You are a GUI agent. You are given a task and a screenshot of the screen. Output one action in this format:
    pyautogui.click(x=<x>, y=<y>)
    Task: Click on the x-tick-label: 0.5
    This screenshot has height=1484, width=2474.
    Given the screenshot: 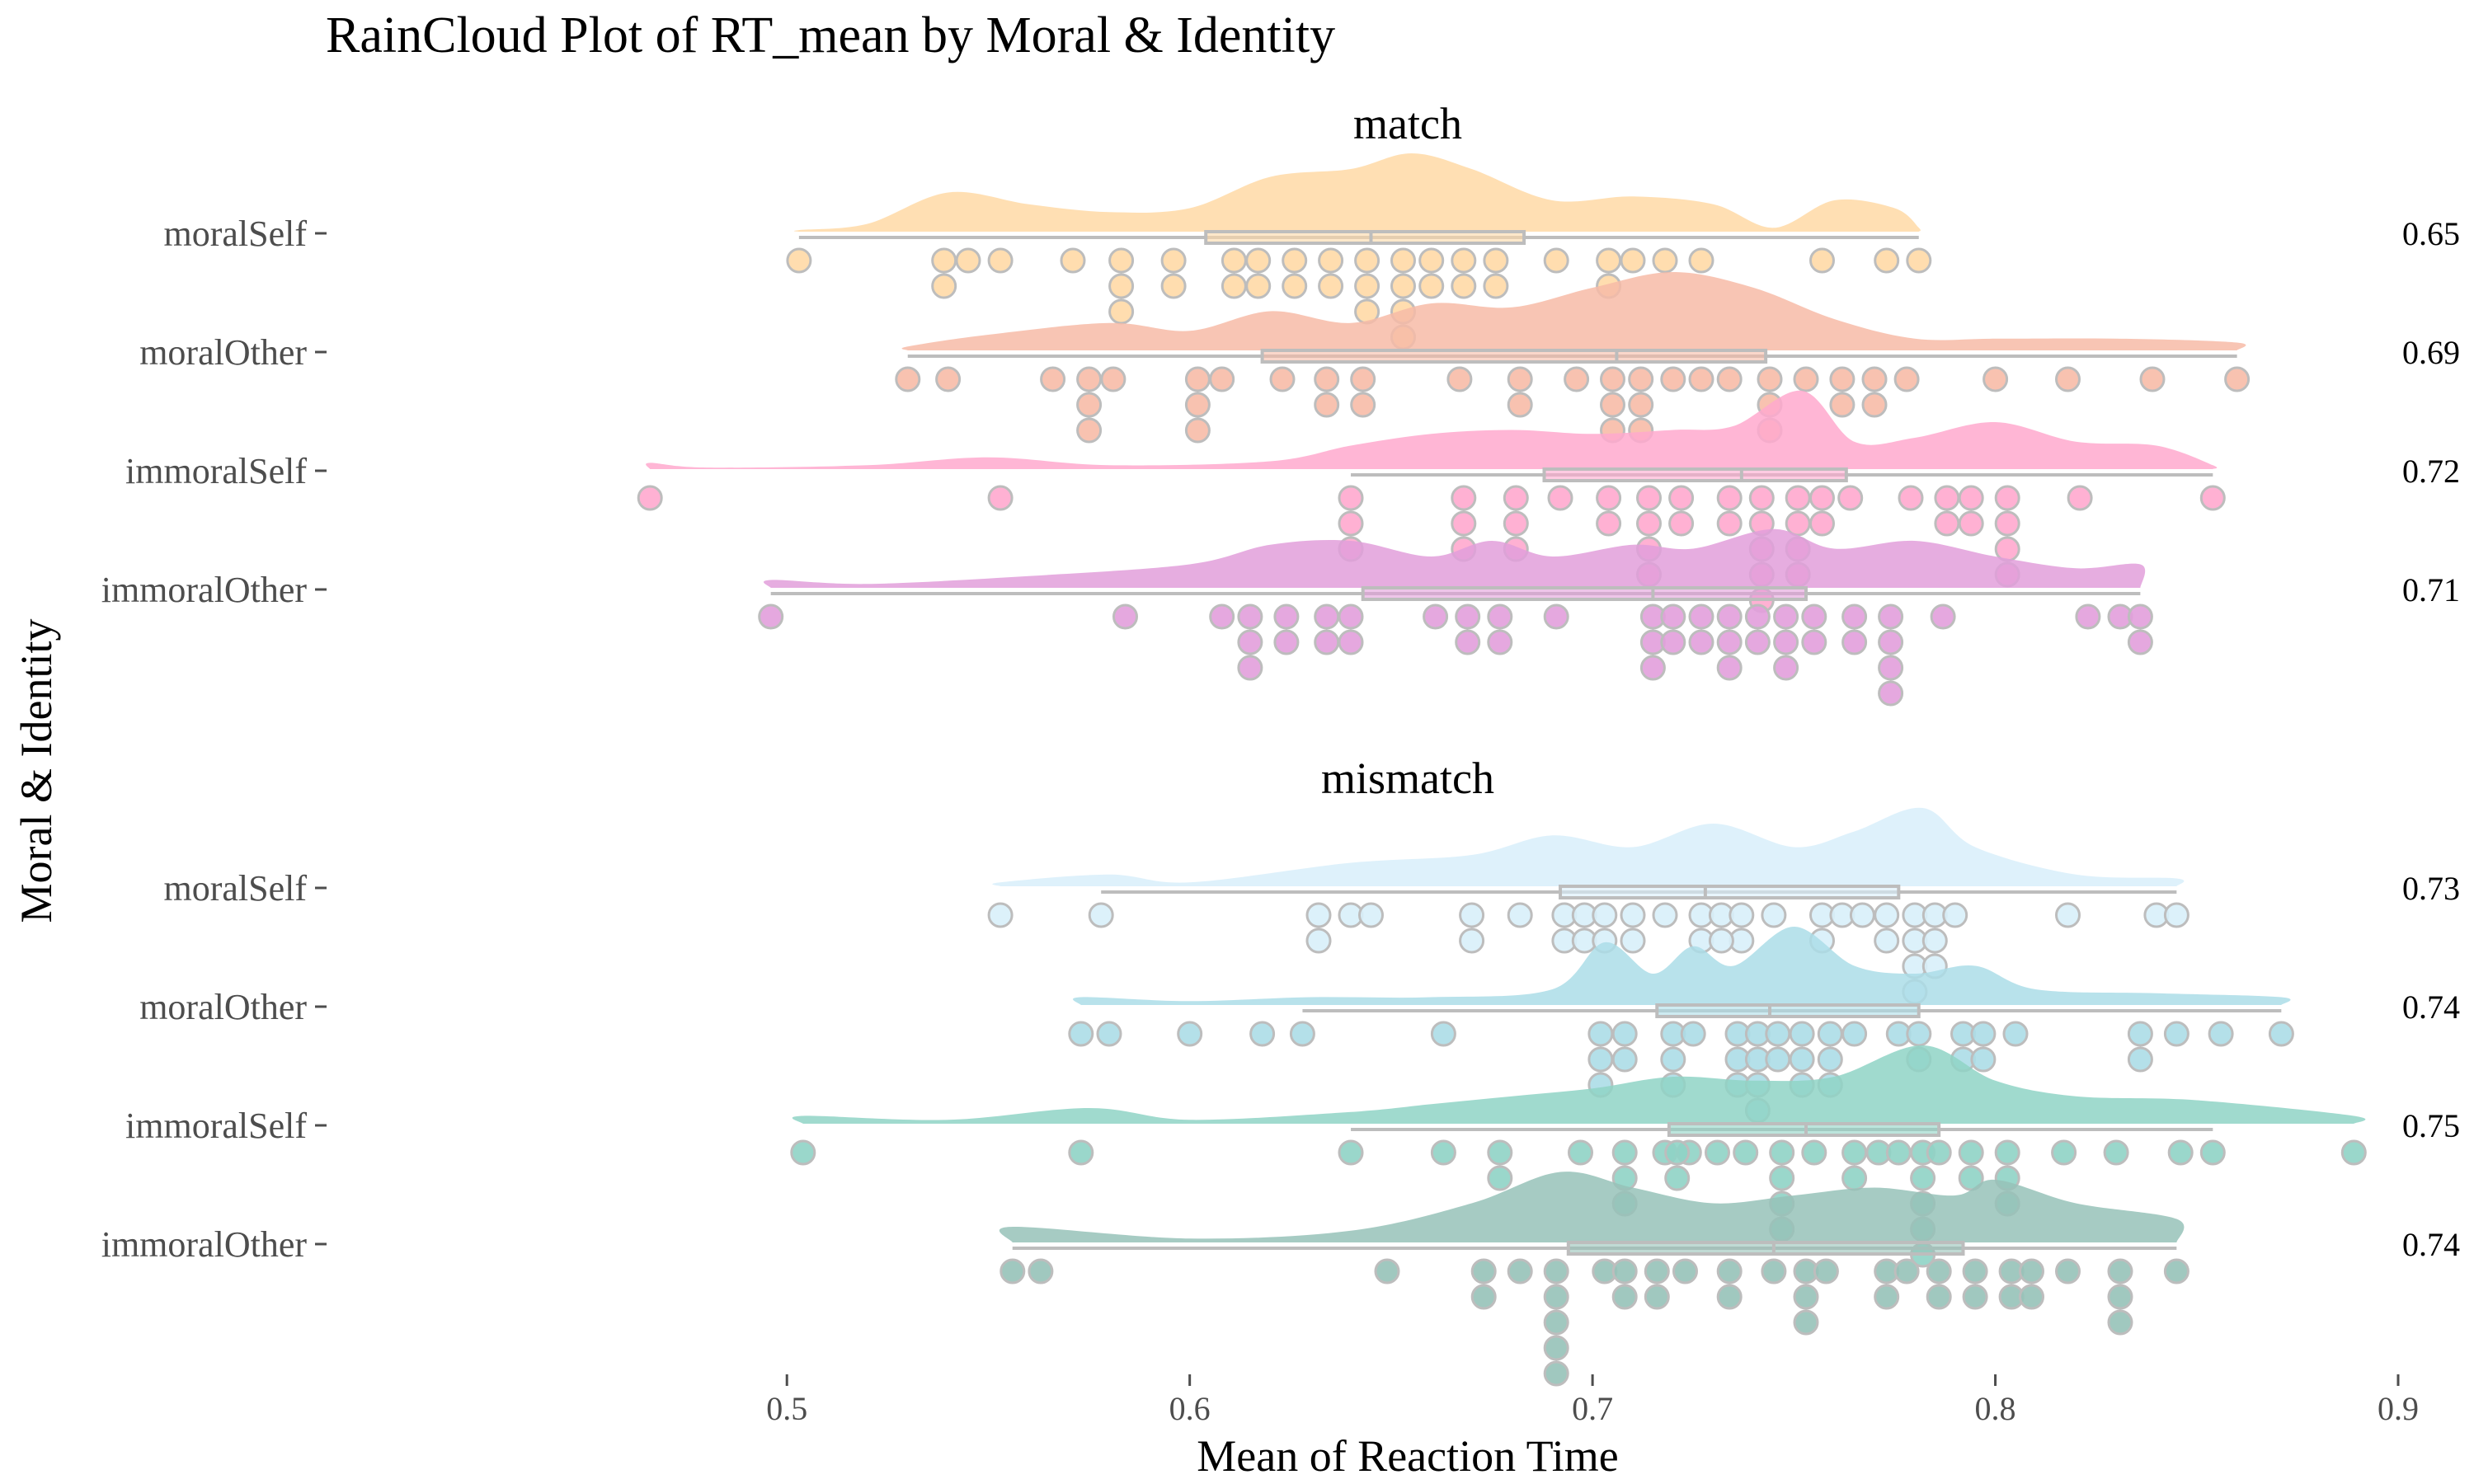 What is the action you would take?
    pyautogui.click(x=786, y=1408)
    